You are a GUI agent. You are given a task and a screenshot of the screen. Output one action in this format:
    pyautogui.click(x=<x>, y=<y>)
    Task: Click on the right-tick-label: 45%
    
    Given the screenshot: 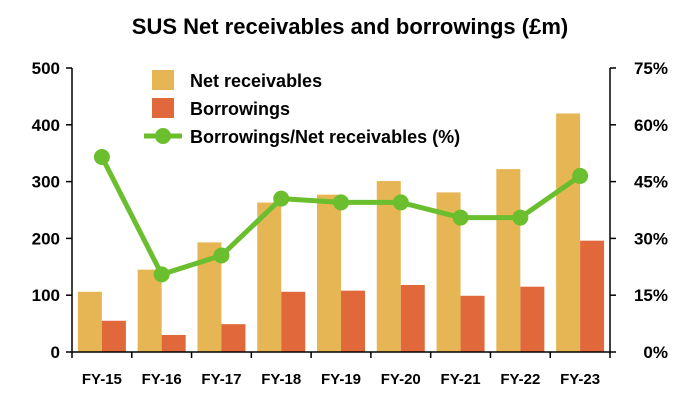 What is the action you would take?
    pyautogui.click(x=651, y=182)
    